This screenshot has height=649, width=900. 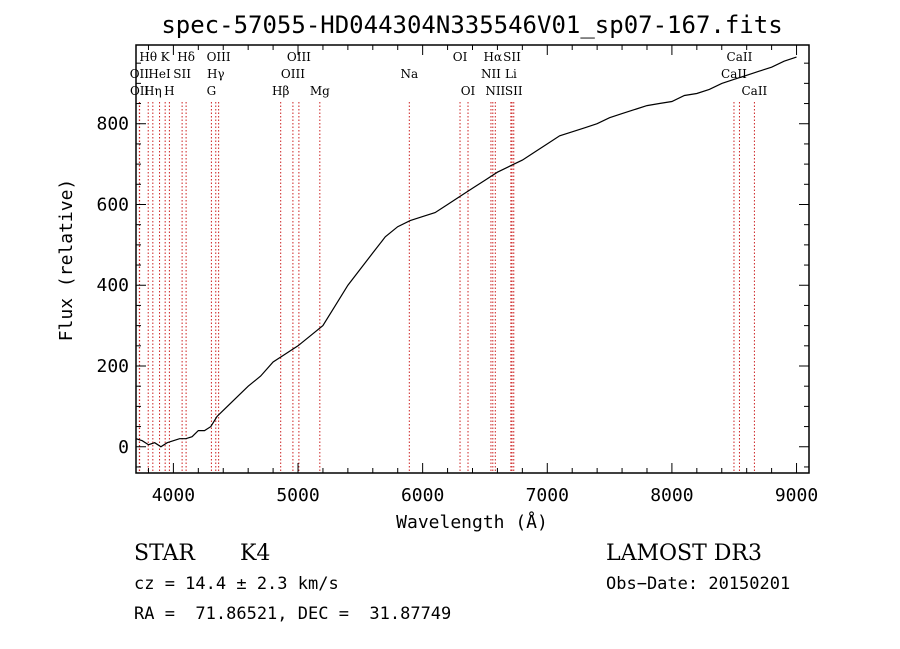 I want to click on y-tick-label: 200, so click(x=112, y=366).